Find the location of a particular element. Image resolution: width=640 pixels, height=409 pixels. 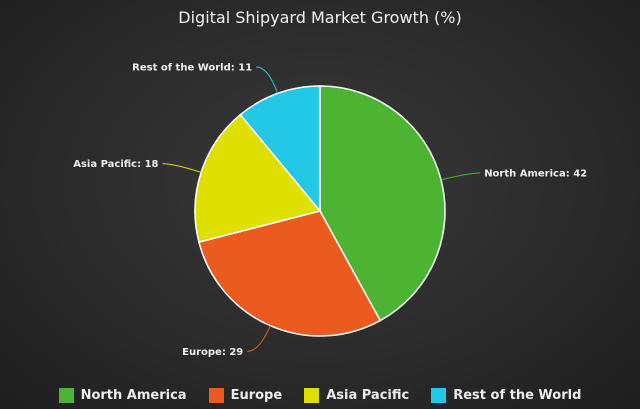

pie-slice-europe is located at coordinates (290, 273).